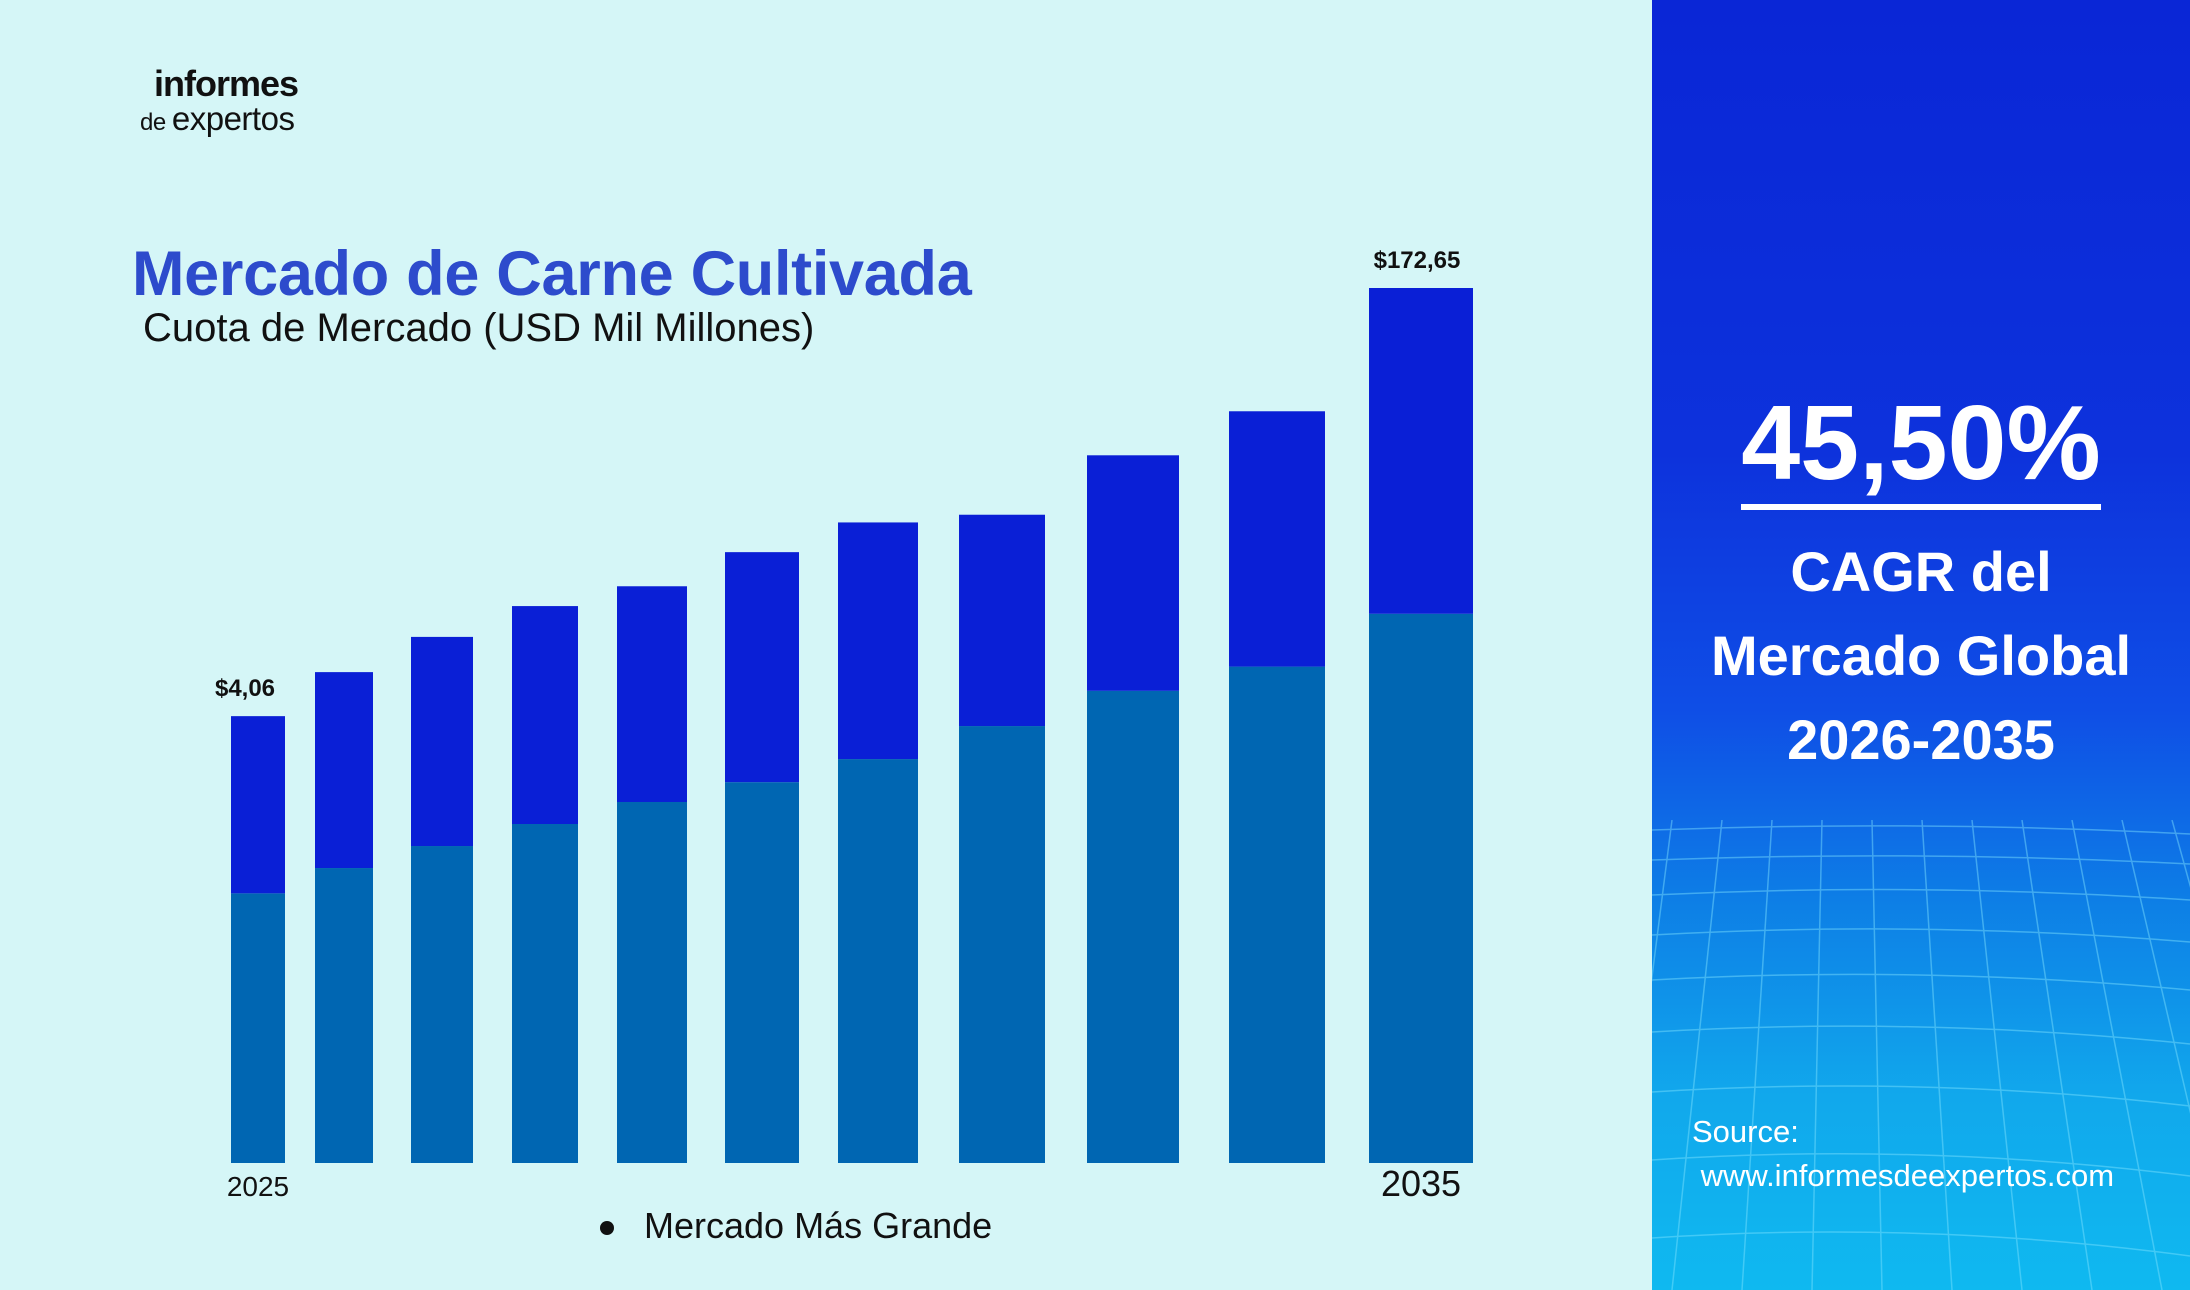  Describe the element at coordinates (1921, 655) in the screenshot. I see `cagr-description: CAGR del Mercado Global 2026-2035` at that location.